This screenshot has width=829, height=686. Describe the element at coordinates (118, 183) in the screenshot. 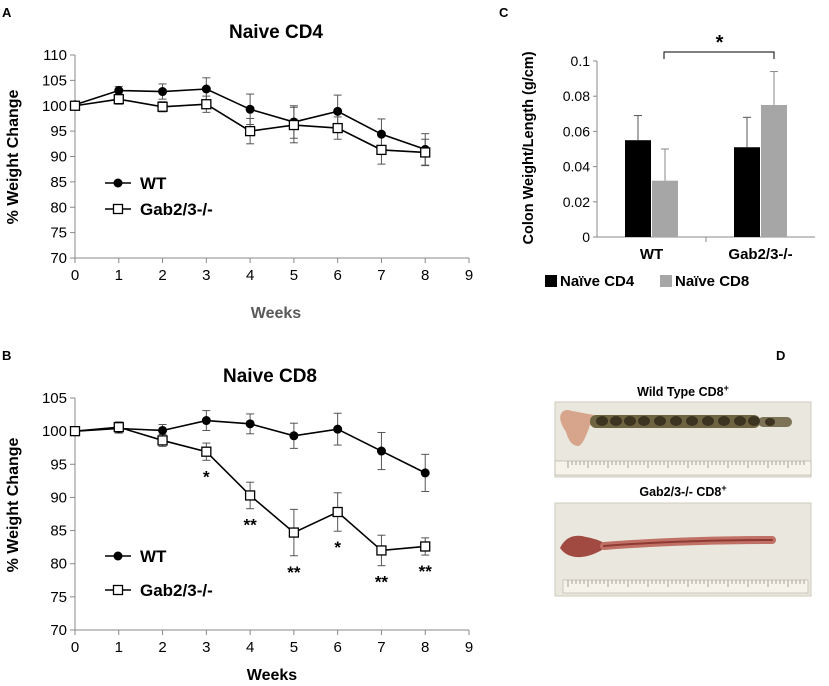

I see `chart-a-legend-marker-wt` at that location.